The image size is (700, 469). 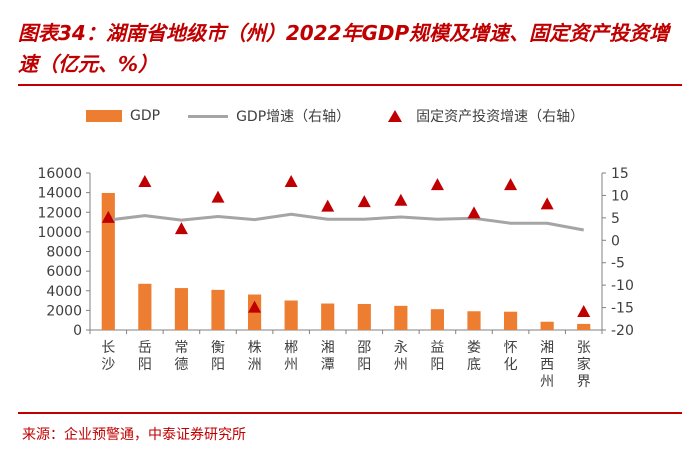 What do you see at coordinates (474, 356) in the screenshot?
I see `x-axis-category-label: 娄底` at bounding box center [474, 356].